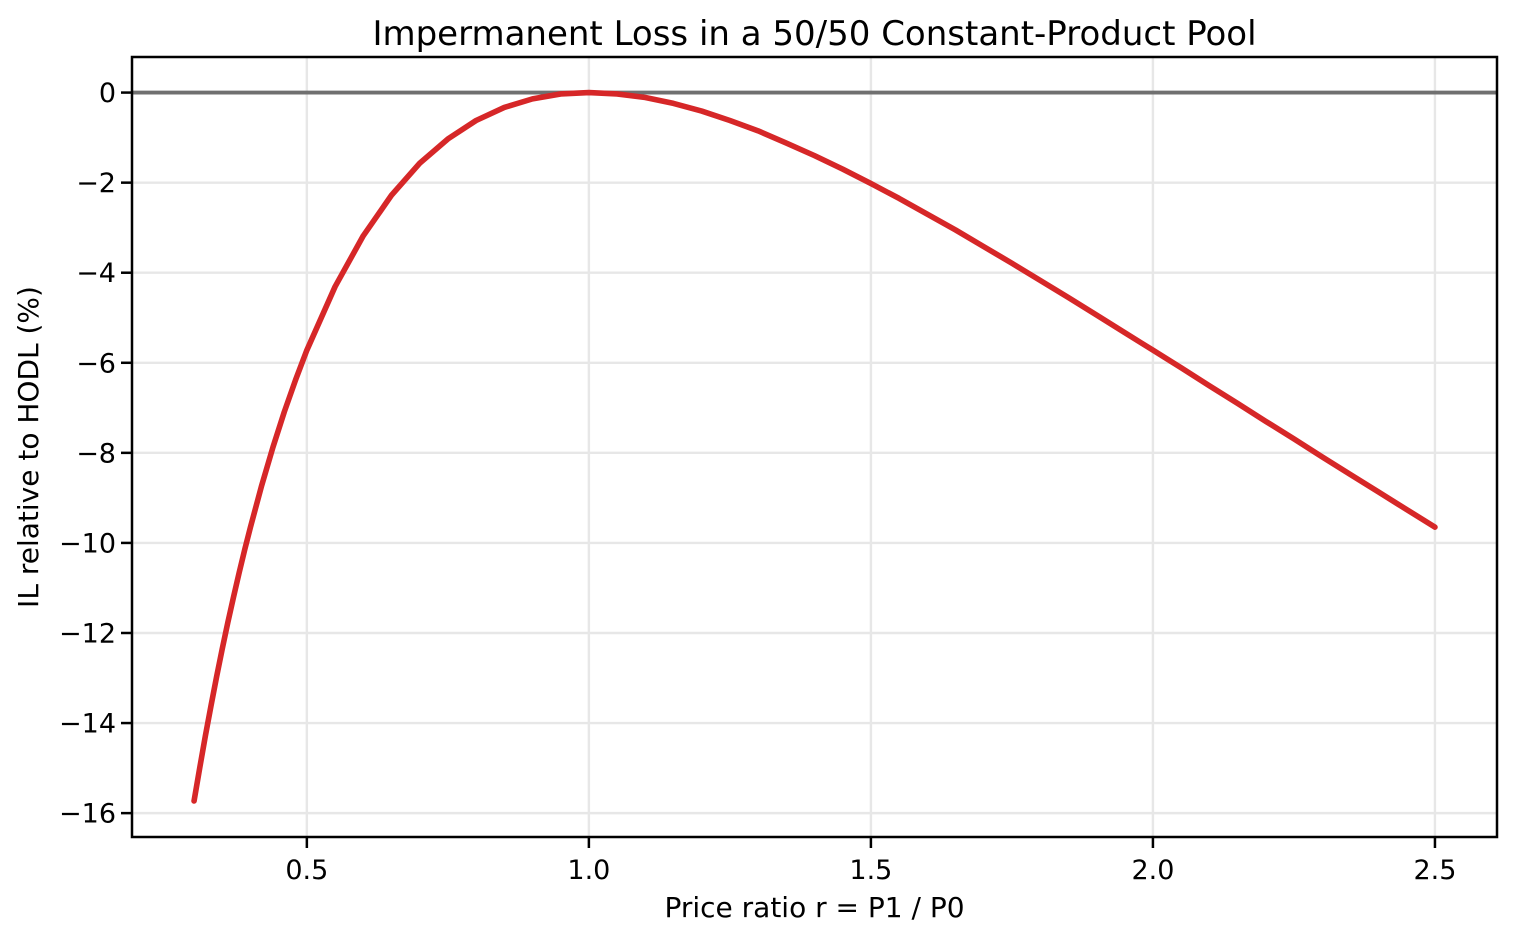 The height and width of the screenshot is (940, 1516). Describe the element at coordinates (306, 870) in the screenshot. I see `x-tick-label: 0.5` at that location.